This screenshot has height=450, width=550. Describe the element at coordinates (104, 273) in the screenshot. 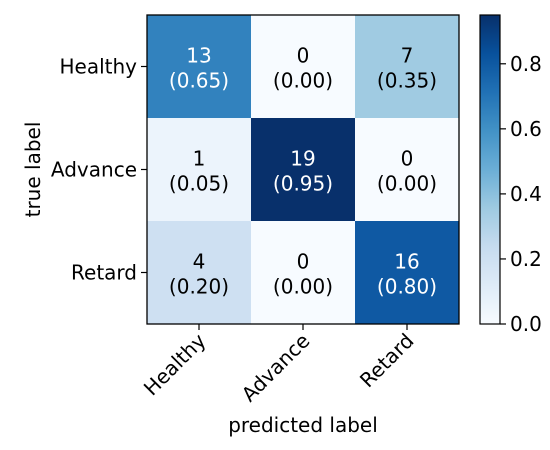

I see `y-tick-label: Retard` at that location.